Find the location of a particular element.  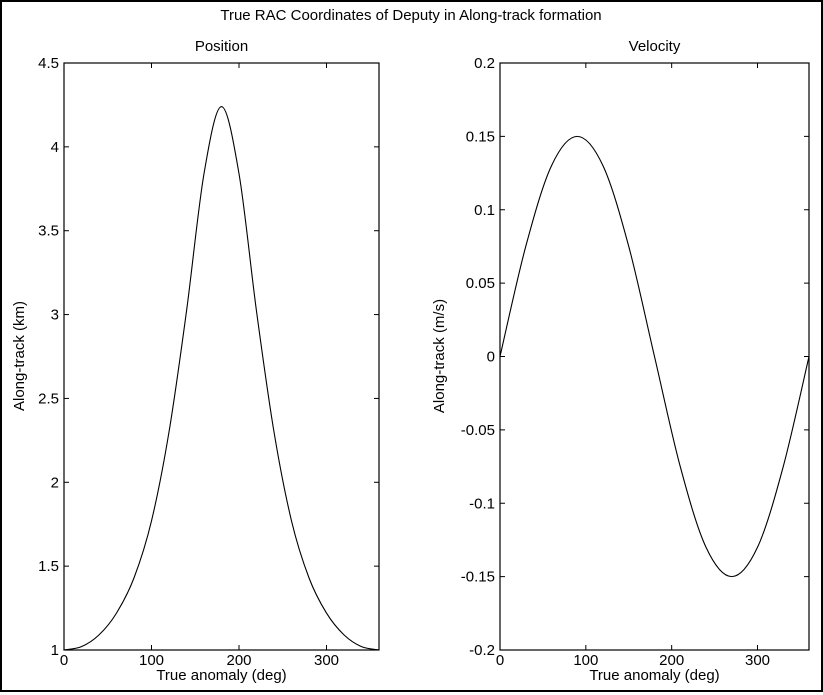

y-tick-label: 3 is located at coordinates (55, 315).